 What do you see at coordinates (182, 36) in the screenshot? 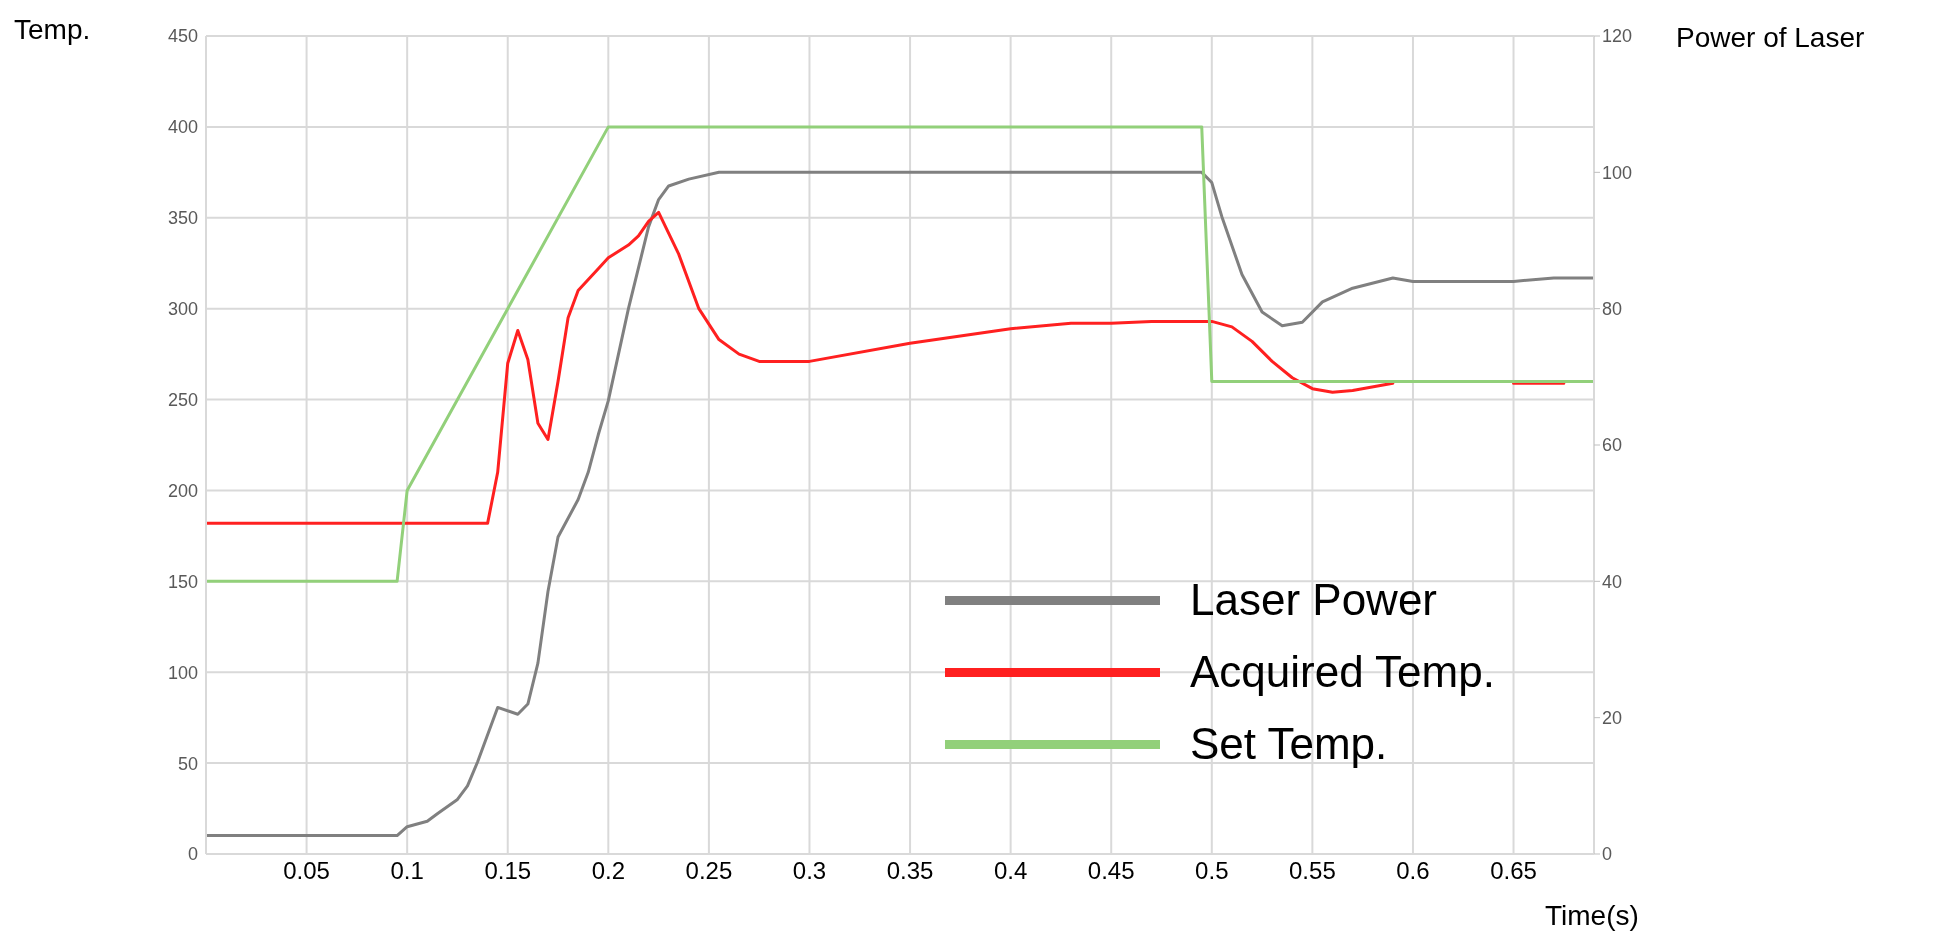
I see `y-tick-label: 450` at bounding box center [182, 36].